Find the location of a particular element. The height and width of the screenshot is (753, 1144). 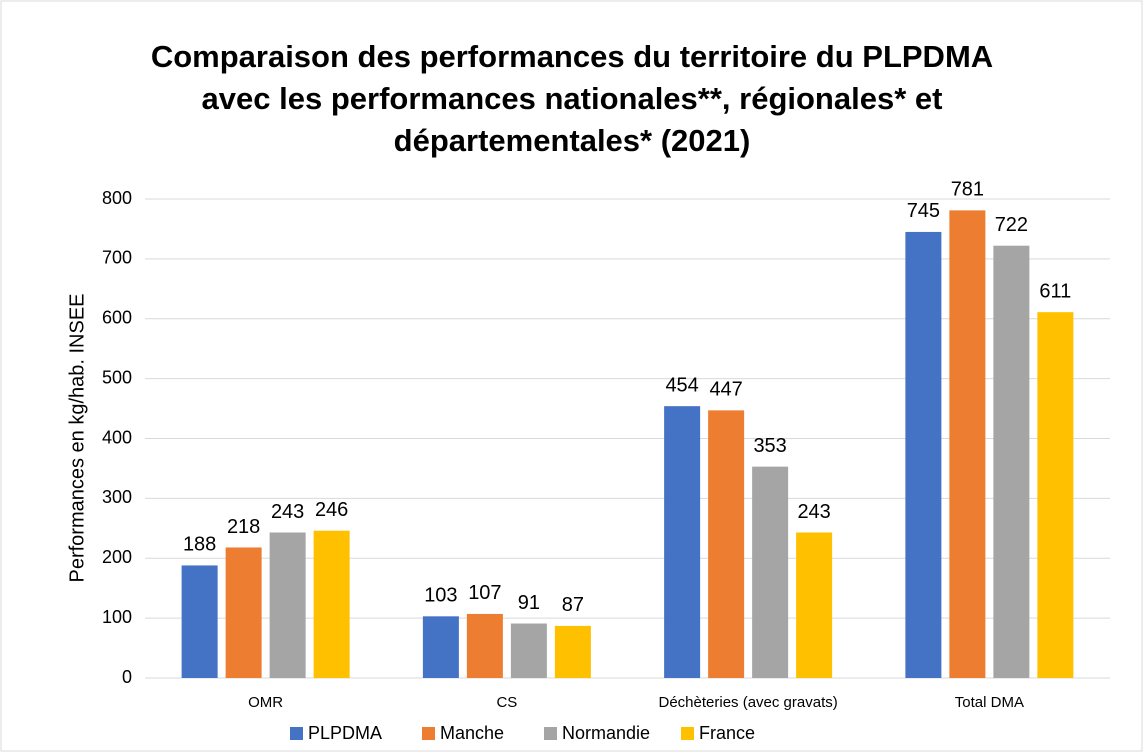

y-tick-label: 600 is located at coordinates (117, 318).